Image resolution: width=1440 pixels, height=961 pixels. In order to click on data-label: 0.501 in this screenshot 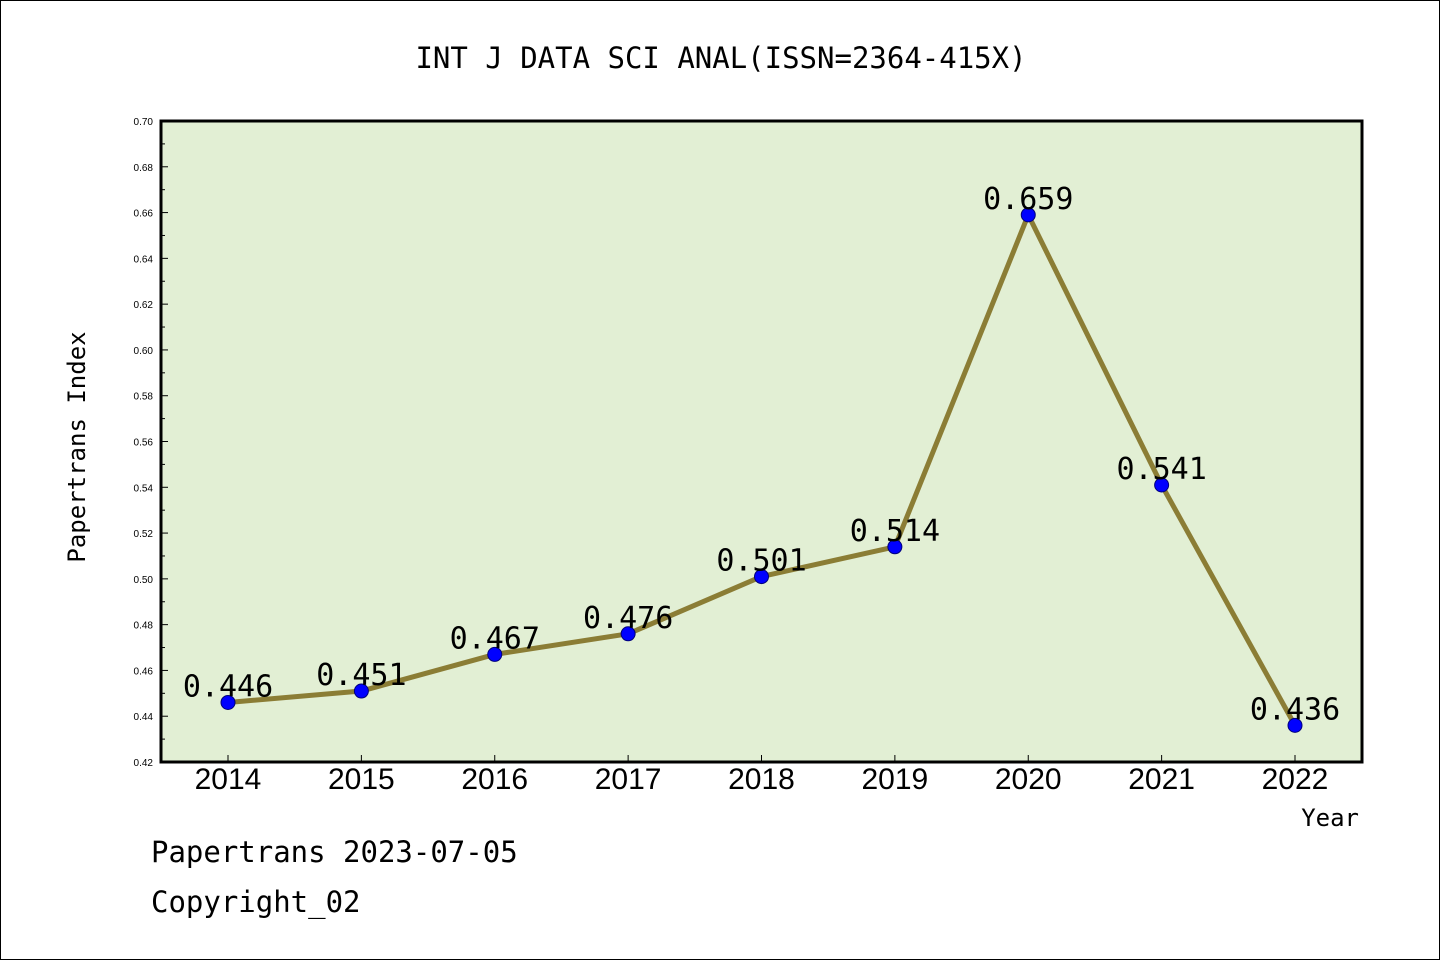, I will do `click(761, 561)`.